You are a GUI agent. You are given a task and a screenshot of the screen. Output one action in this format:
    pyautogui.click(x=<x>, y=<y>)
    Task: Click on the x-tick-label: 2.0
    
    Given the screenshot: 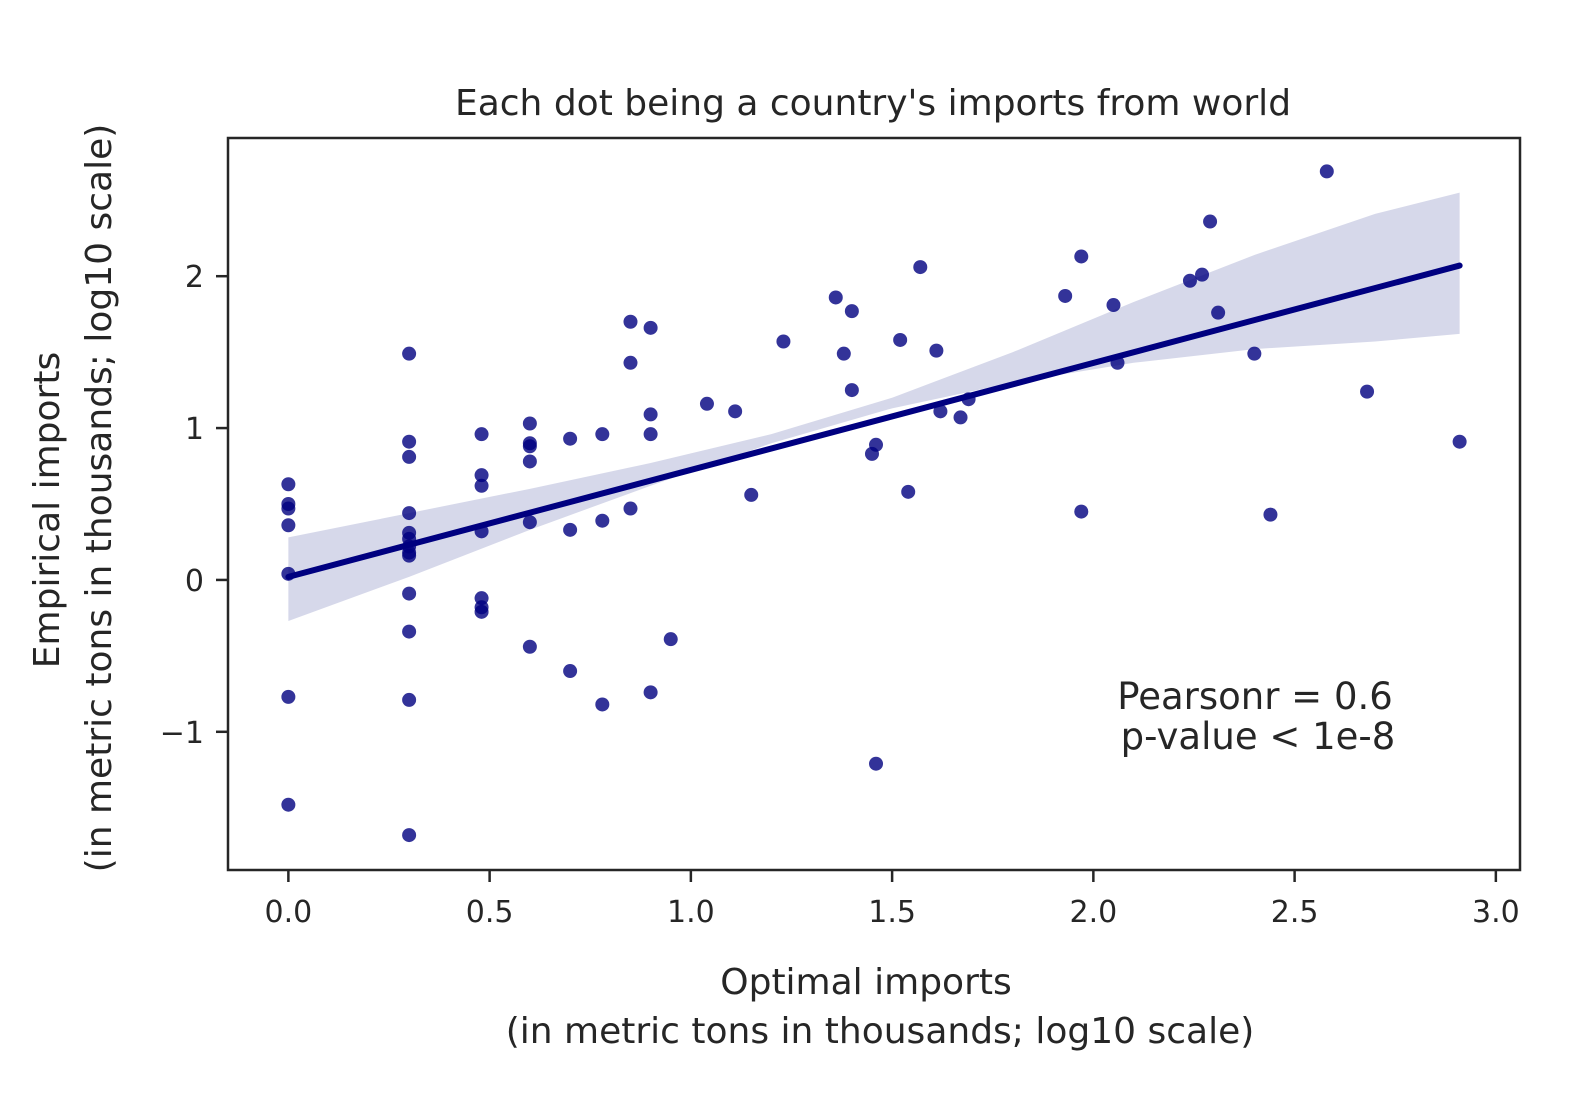 What is the action you would take?
    pyautogui.click(x=1093, y=912)
    